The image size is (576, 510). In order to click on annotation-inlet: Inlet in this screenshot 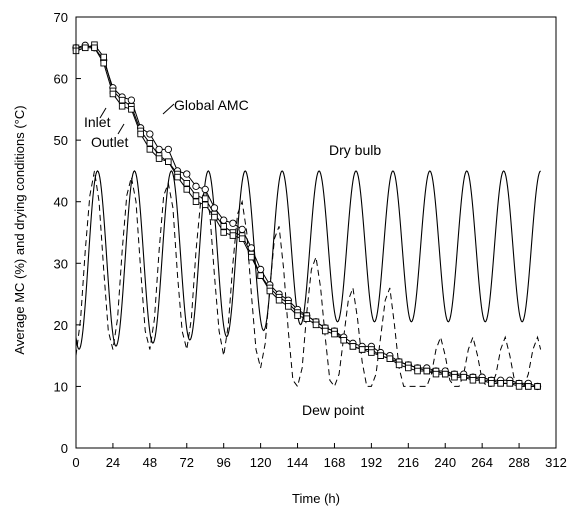, I will do `click(97, 122)`.